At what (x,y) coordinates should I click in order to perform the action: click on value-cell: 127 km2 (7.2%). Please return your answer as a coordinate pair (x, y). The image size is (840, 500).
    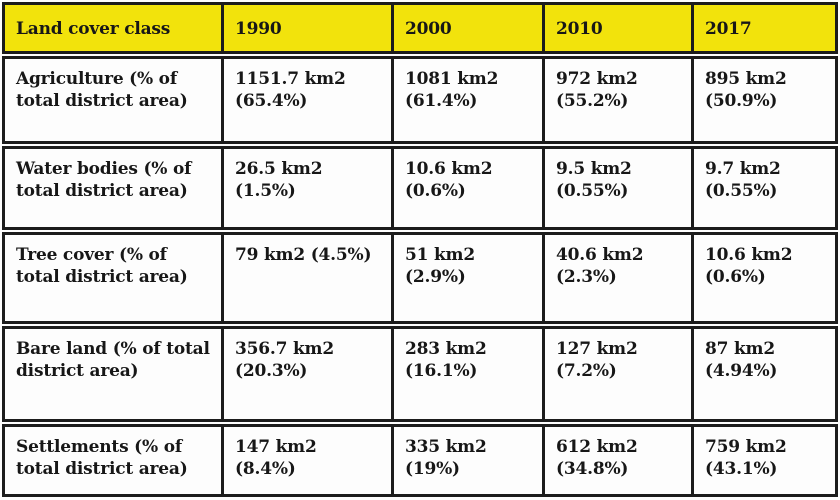
    Looking at the image, I should click on (619, 374).